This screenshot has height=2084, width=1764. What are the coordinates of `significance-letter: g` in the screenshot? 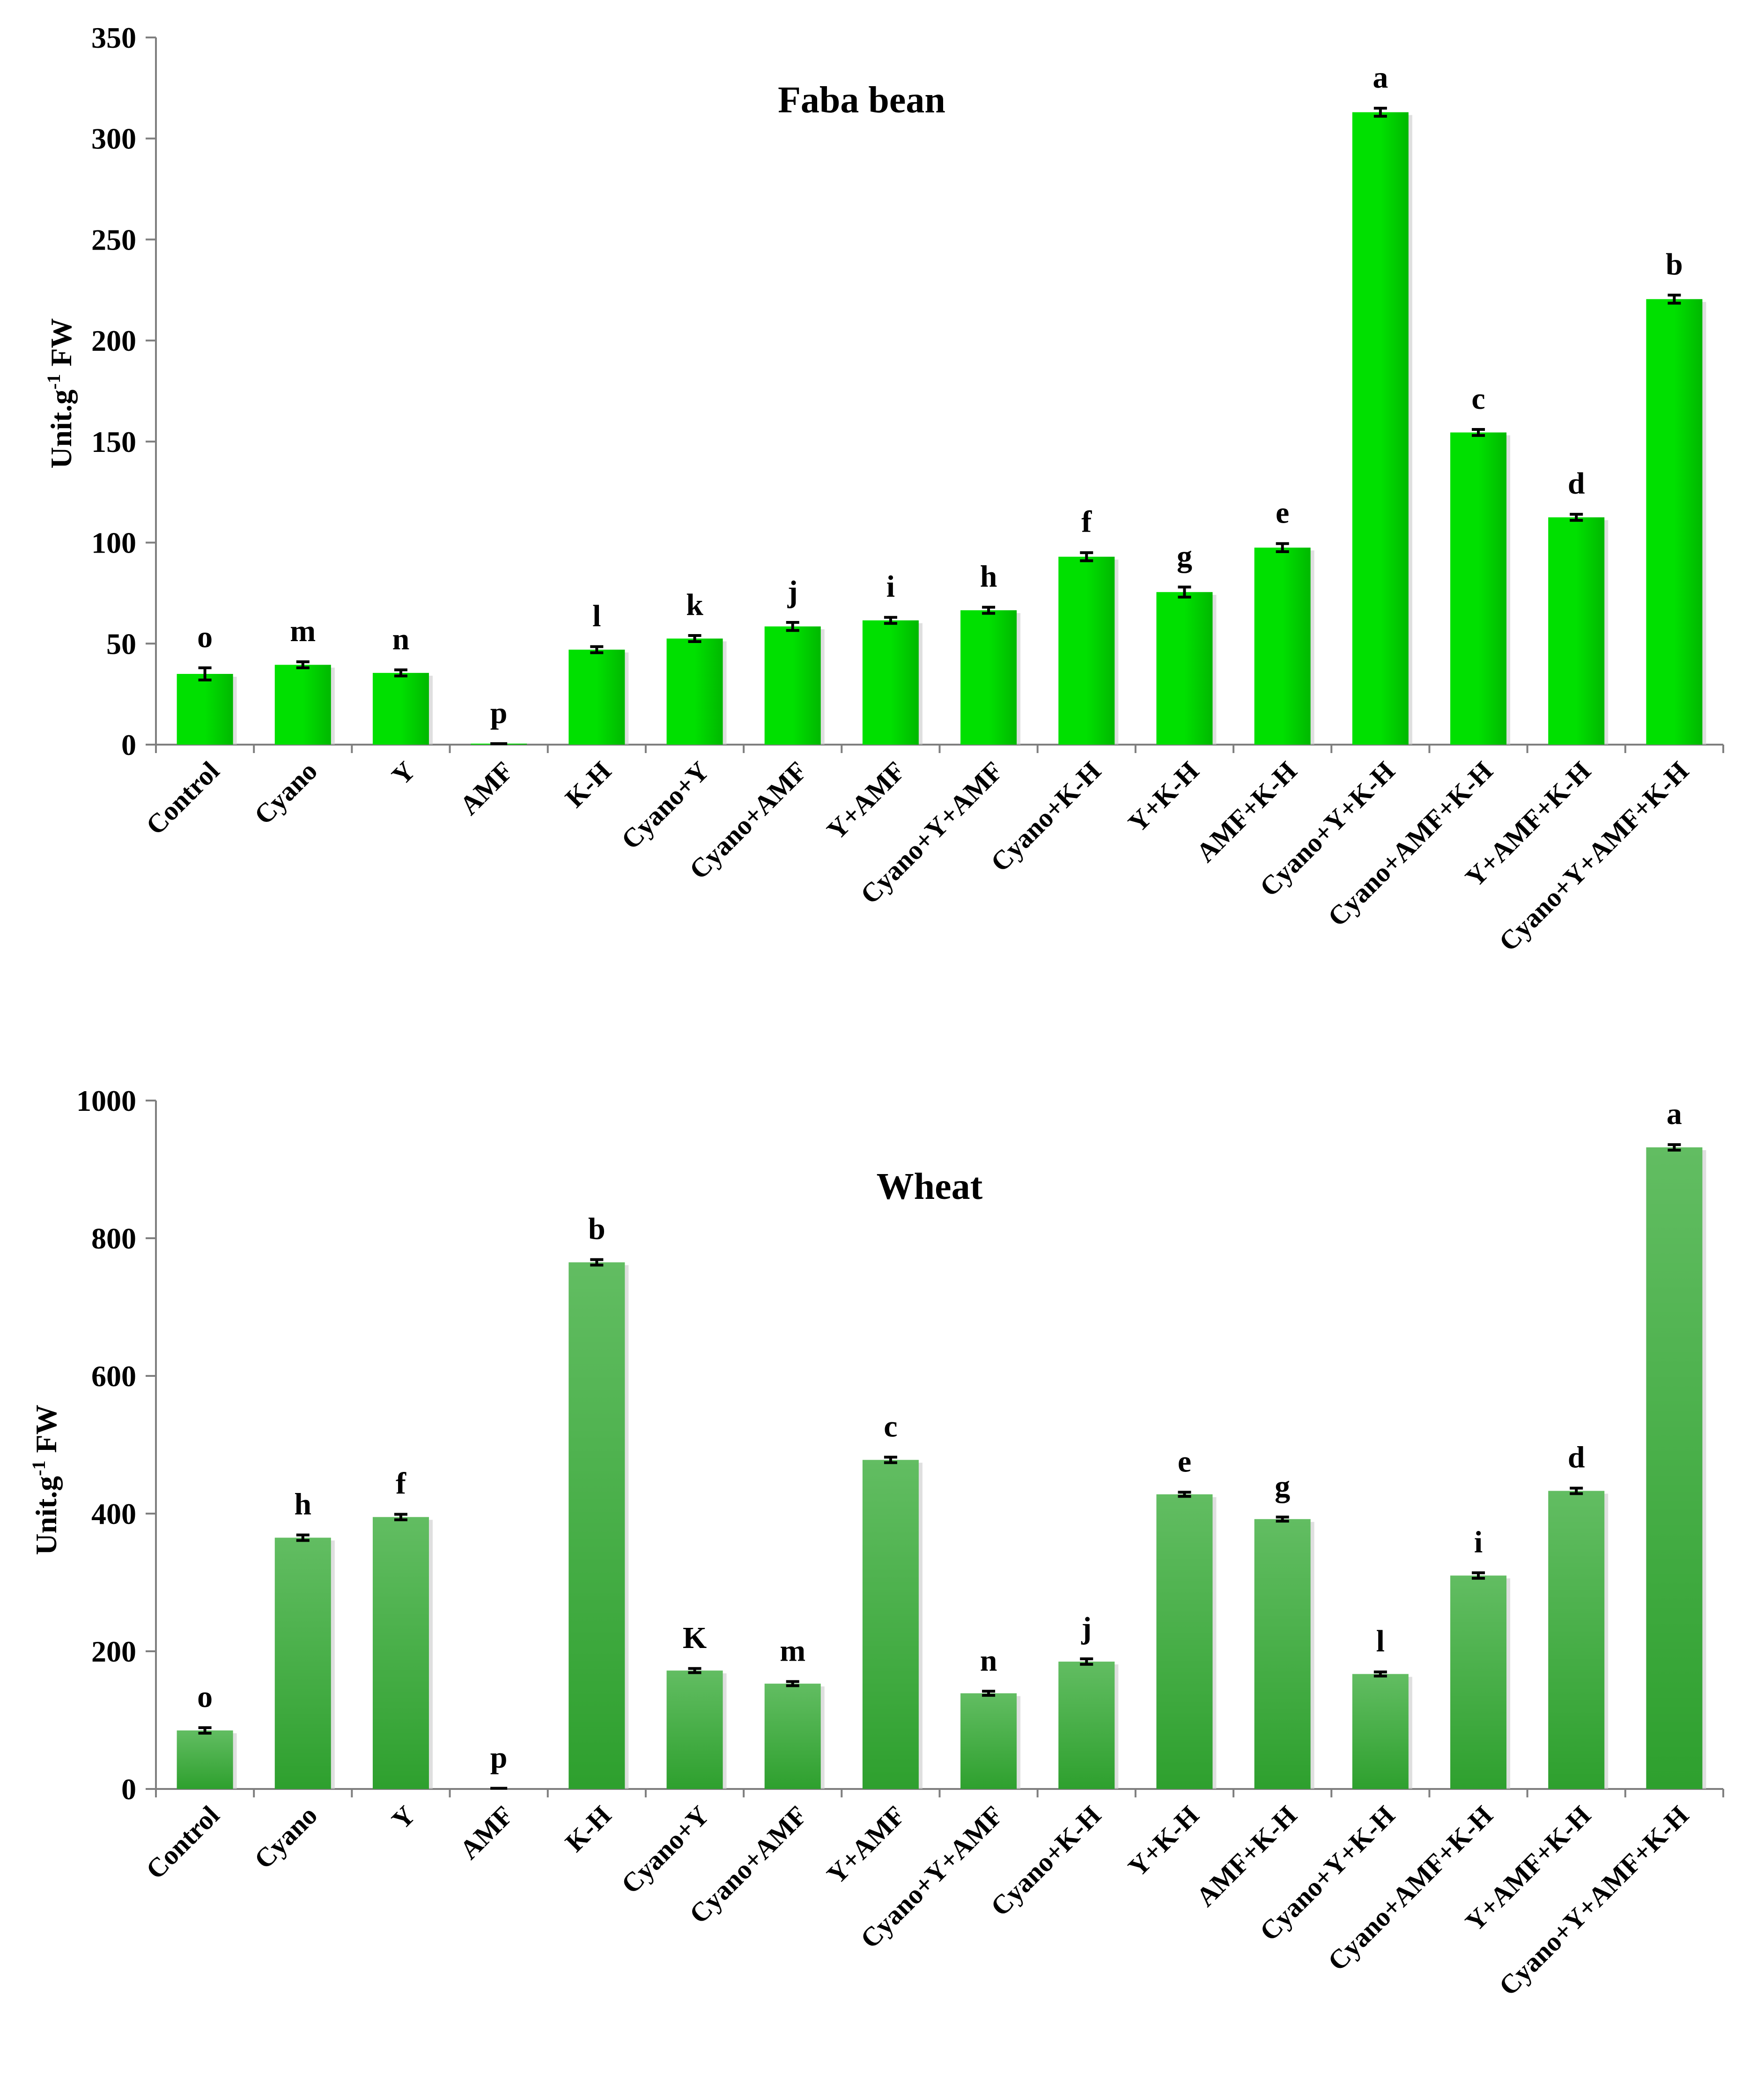 It's located at (1282, 1486).